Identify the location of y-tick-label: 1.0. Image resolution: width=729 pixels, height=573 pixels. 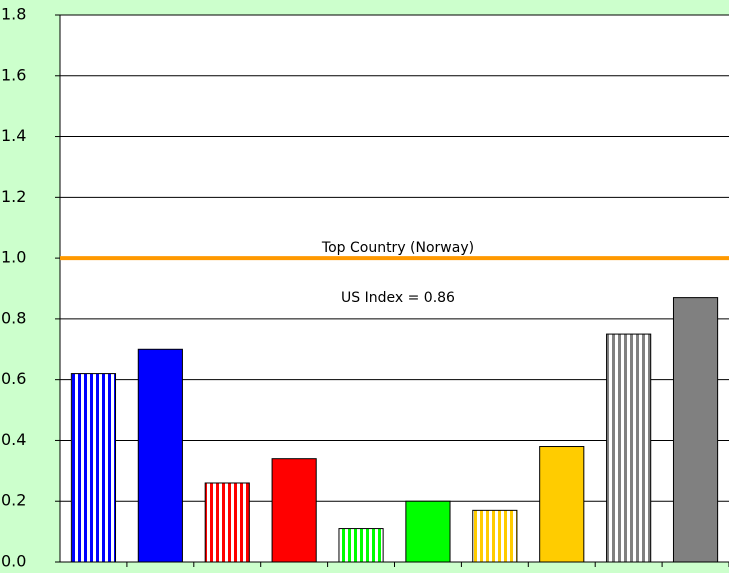
(13, 257).